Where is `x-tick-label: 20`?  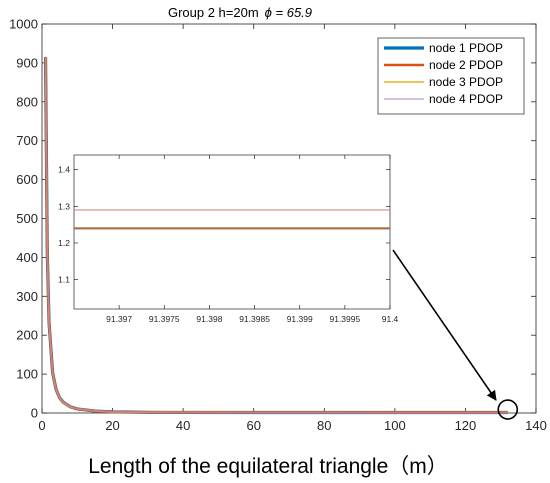
x-tick-label: 20 is located at coordinates (112, 425).